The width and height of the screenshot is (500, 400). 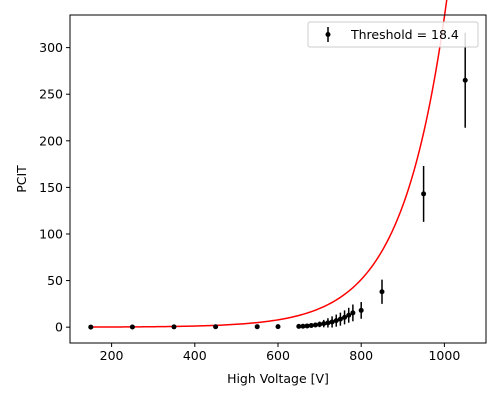 What do you see at coordinates (59, 327) in the screenshot?
I see `y-tick-label: 0` at bounding box center [59, 327].